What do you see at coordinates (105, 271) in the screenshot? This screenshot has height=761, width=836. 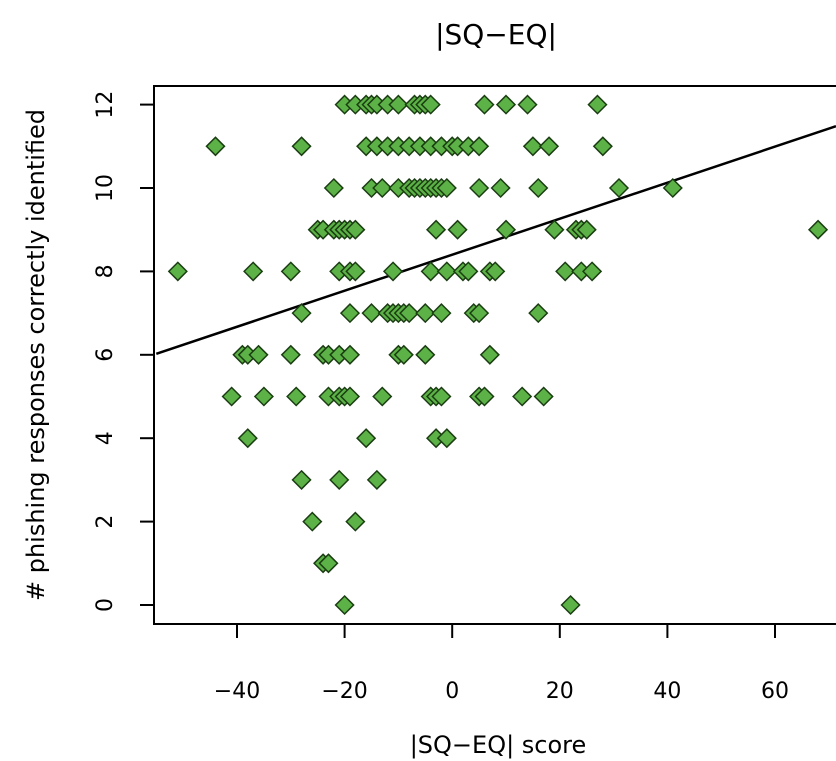 I see `y-tick-label: 8` at bounding box center [105, 271].